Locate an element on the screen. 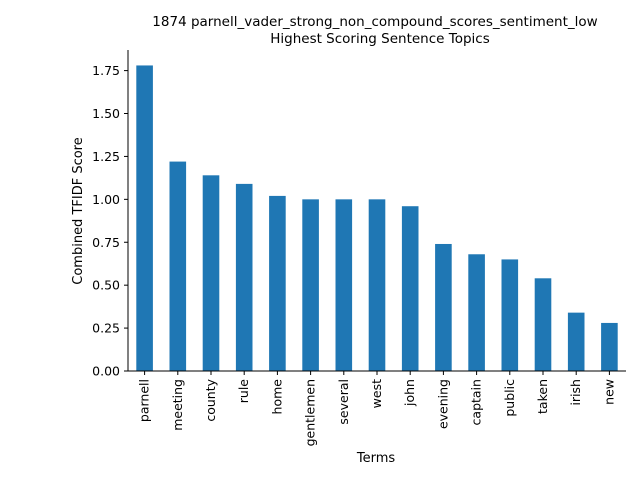 The image size is (640, 480). y-tick-label: 0.75 is located at coordinates (106, 242).